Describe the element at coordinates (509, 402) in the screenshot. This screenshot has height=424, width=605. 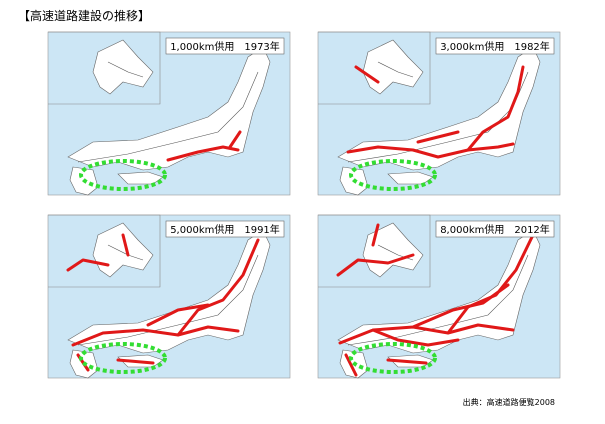
I see `source-note: 出典：高速道路便覧2008` at that location.